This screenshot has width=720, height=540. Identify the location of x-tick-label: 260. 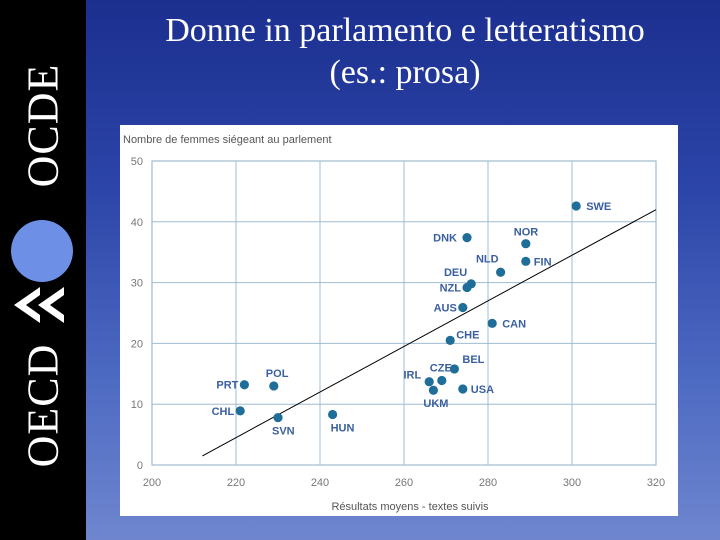
(404, 483).